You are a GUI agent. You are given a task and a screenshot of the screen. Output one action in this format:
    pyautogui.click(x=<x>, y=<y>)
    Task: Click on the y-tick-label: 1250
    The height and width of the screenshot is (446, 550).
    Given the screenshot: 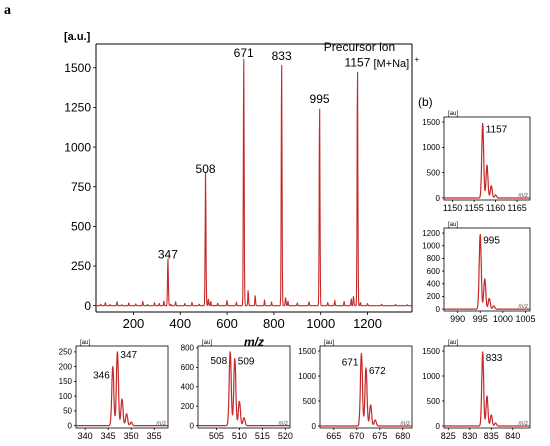 What is the action you would take?
    pyautogui.click(x=77, y=108)
    